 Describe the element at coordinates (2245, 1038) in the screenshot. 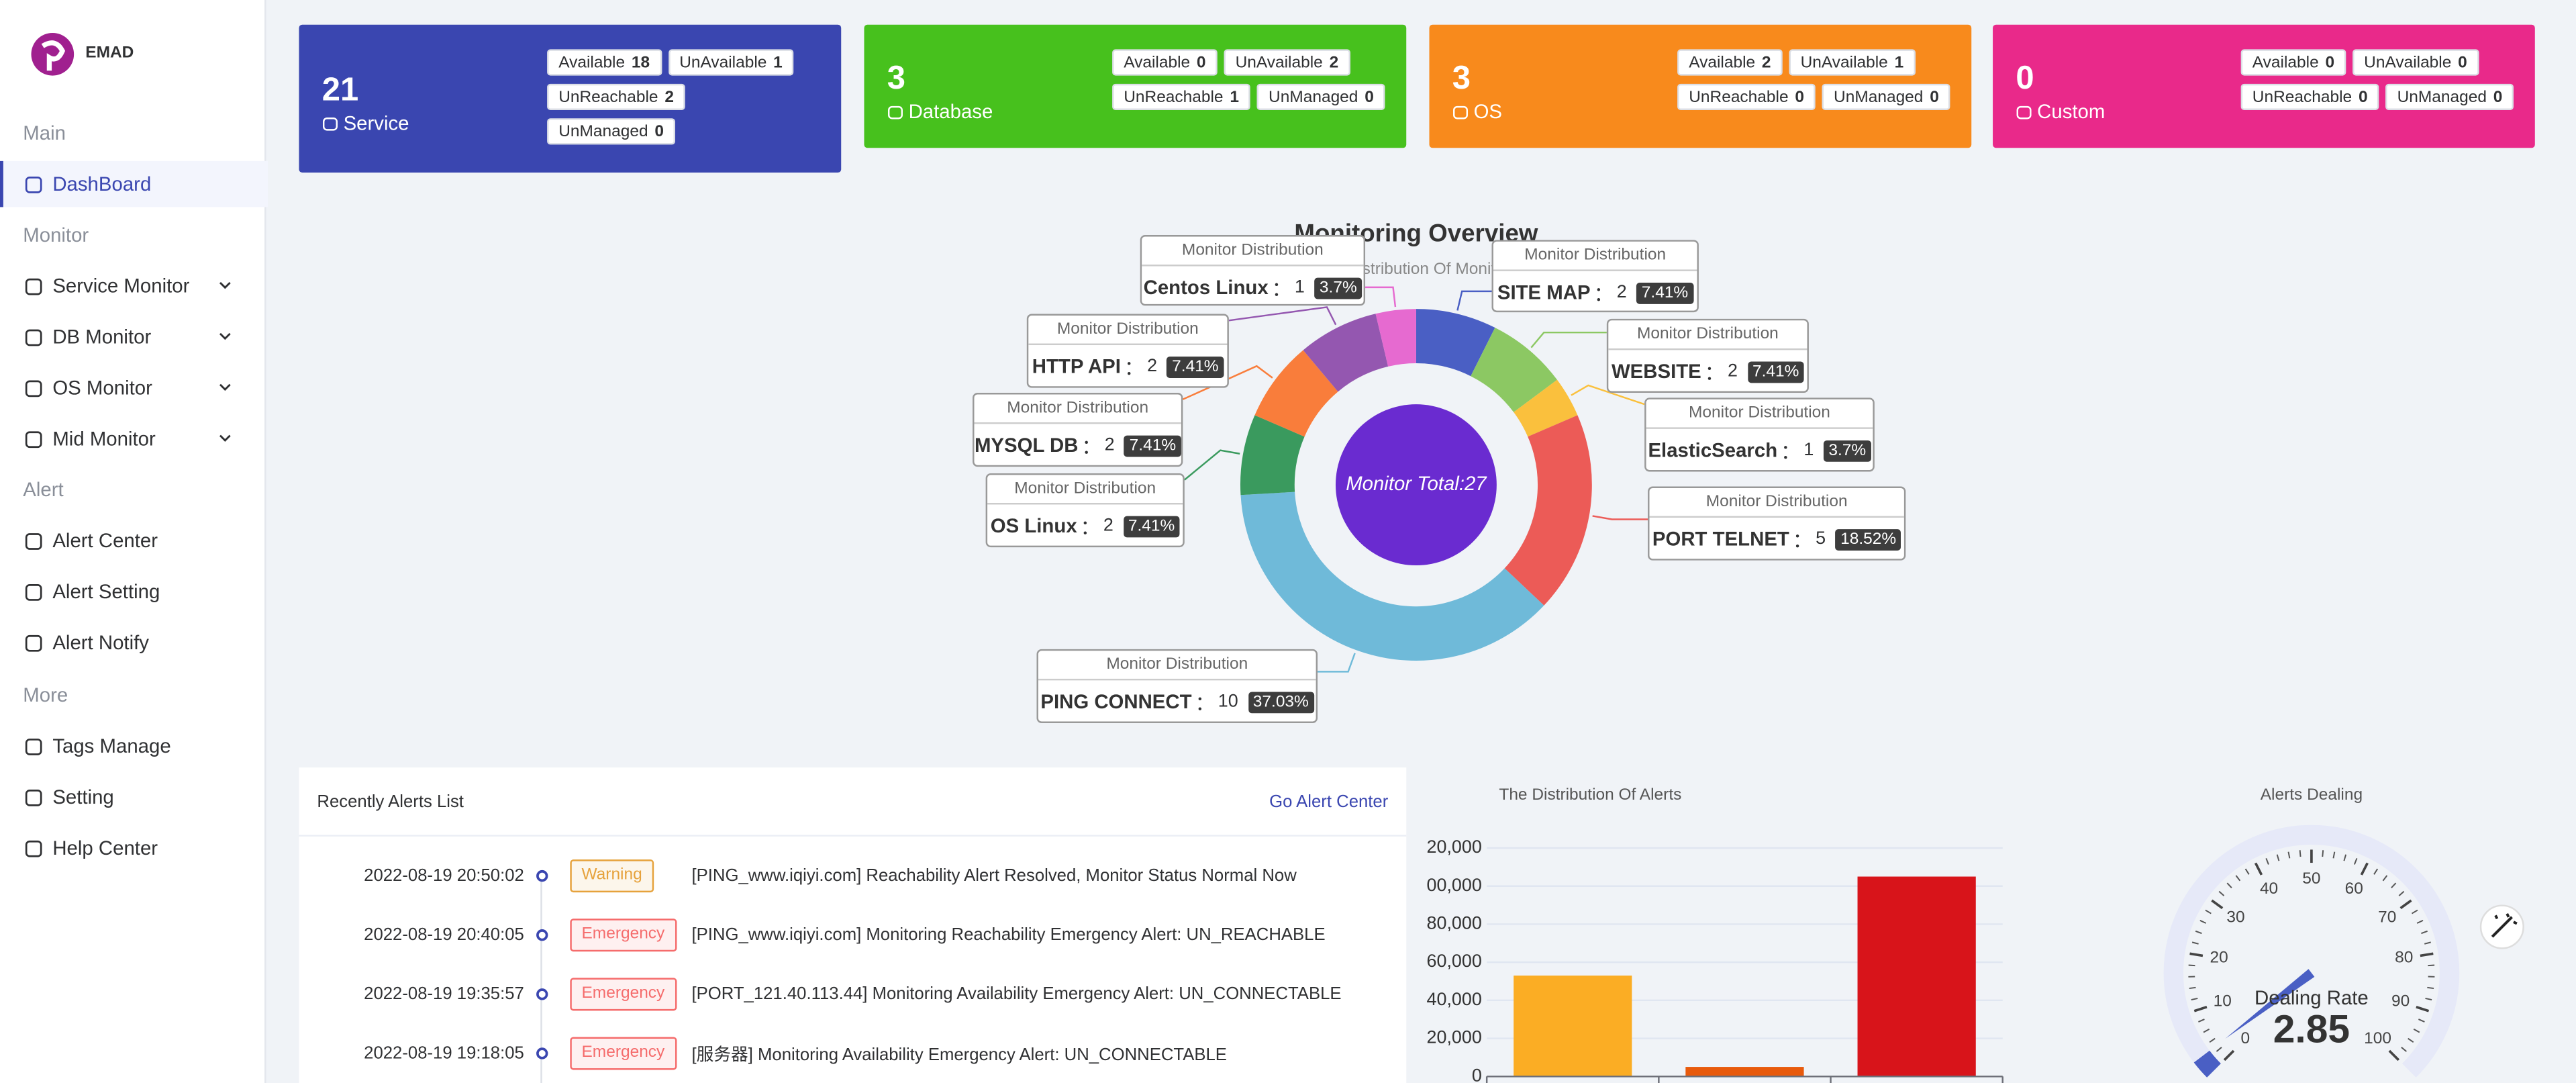

I see `gauge-tick-label: 0` at that location.